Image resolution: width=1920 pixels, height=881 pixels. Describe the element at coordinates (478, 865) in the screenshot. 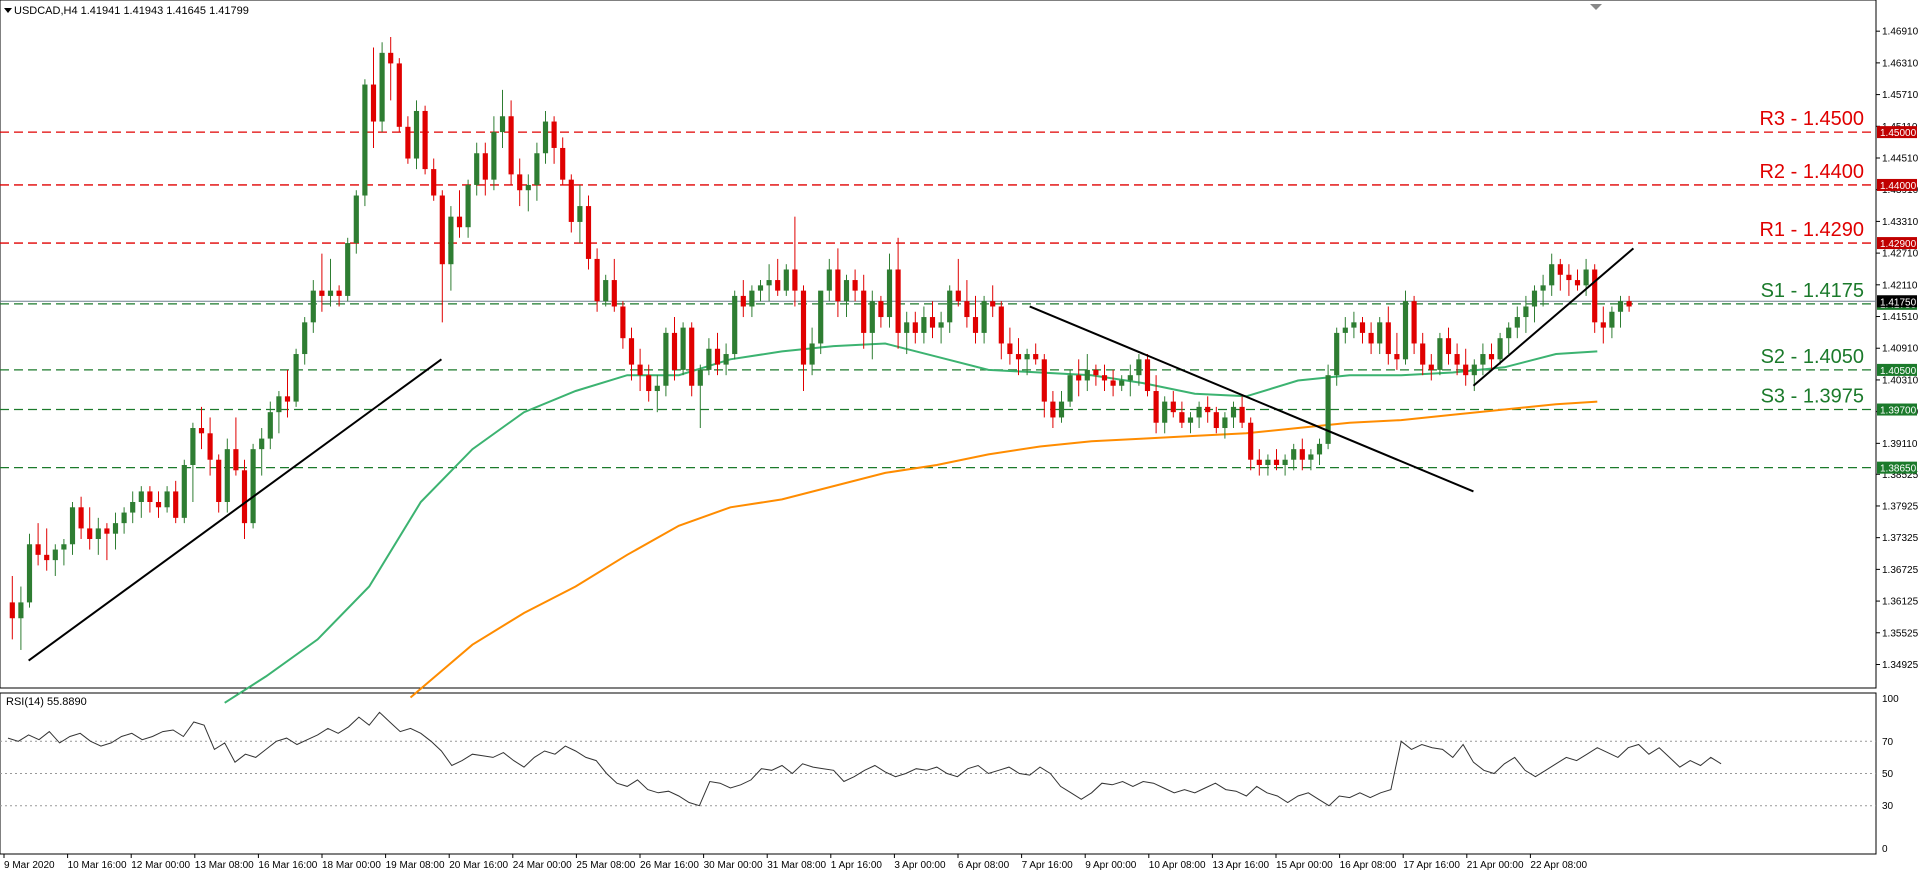

I see `time-tick-label: 20 Mar 16:00` at that location.